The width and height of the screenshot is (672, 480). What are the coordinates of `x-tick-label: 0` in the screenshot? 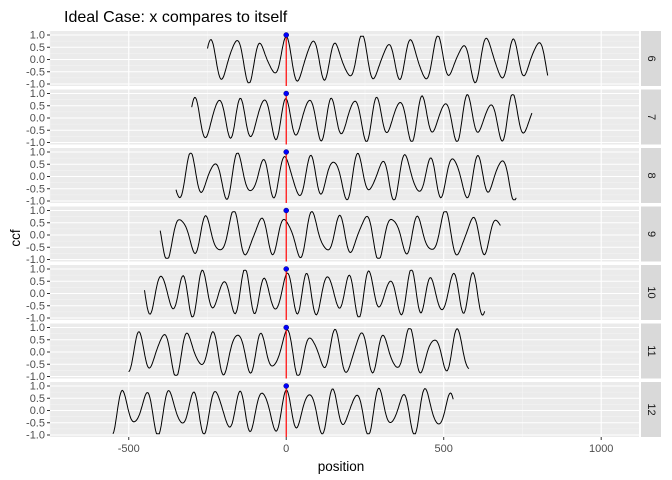 It's located at (286, 449).